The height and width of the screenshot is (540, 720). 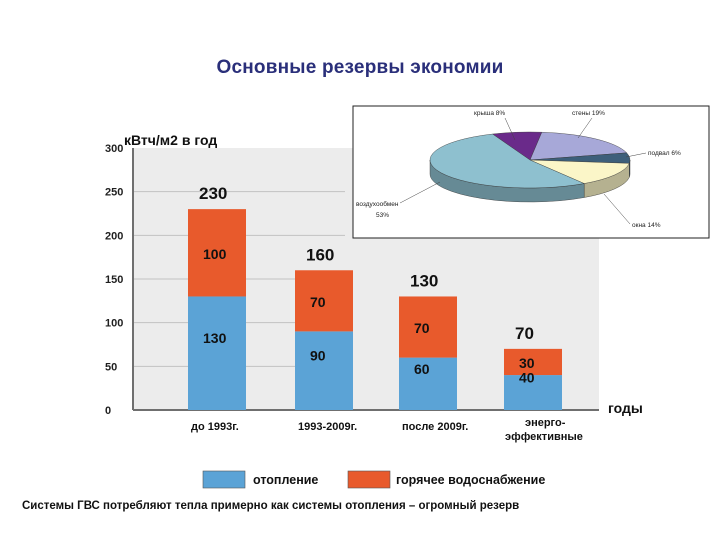 What do you see at coordinates (111, 367) in the screenshot?
I see `y-tick-label: 50` at bounding box center [111, 367].